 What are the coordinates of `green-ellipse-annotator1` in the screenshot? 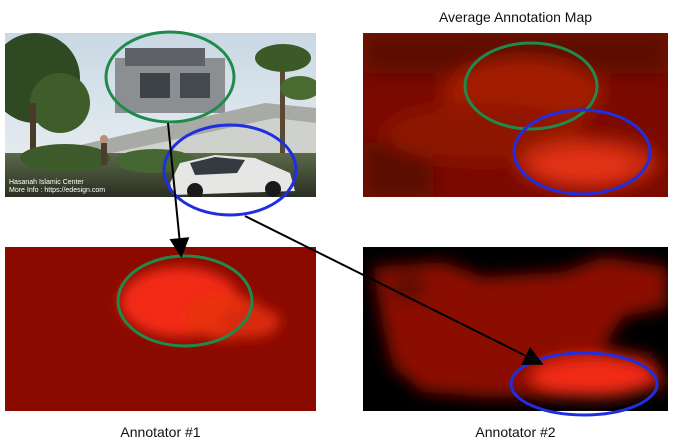 It's located at (185, 301).